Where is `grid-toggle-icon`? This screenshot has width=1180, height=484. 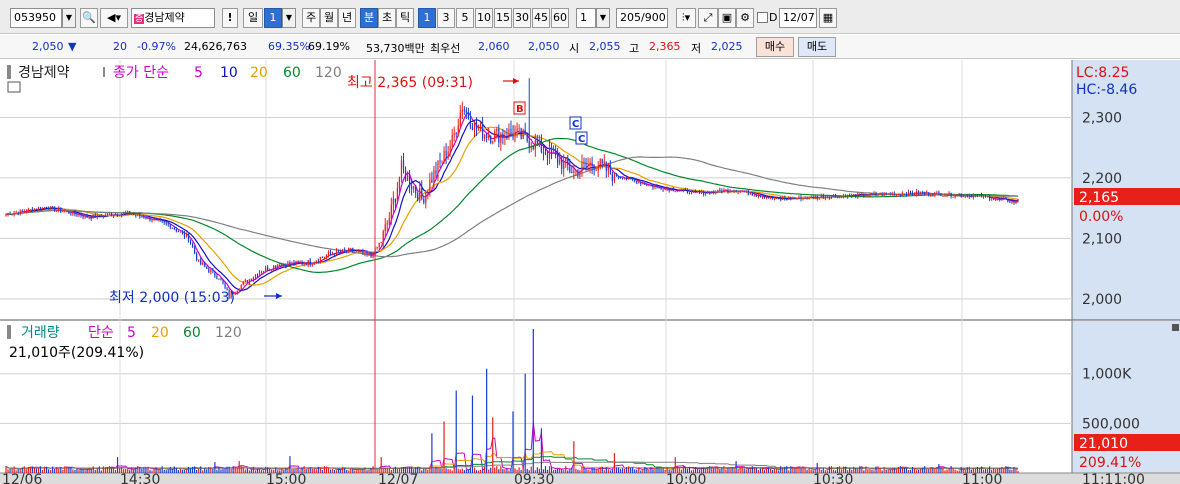 grid-toggle-icon is located at coordinates (14, 87).